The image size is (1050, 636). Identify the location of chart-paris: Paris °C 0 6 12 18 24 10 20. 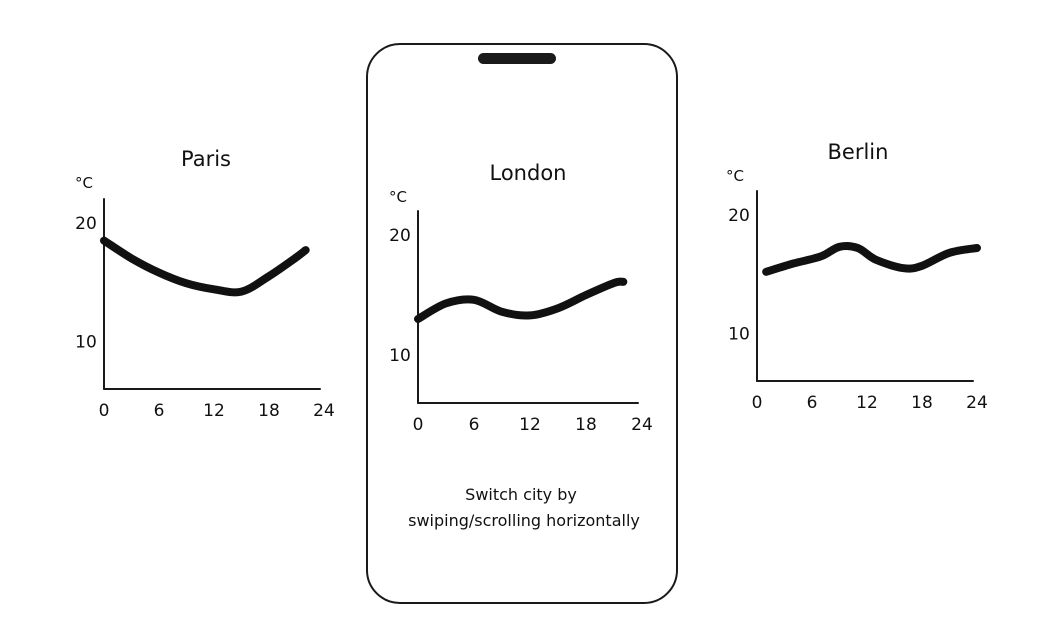
(205, 284).